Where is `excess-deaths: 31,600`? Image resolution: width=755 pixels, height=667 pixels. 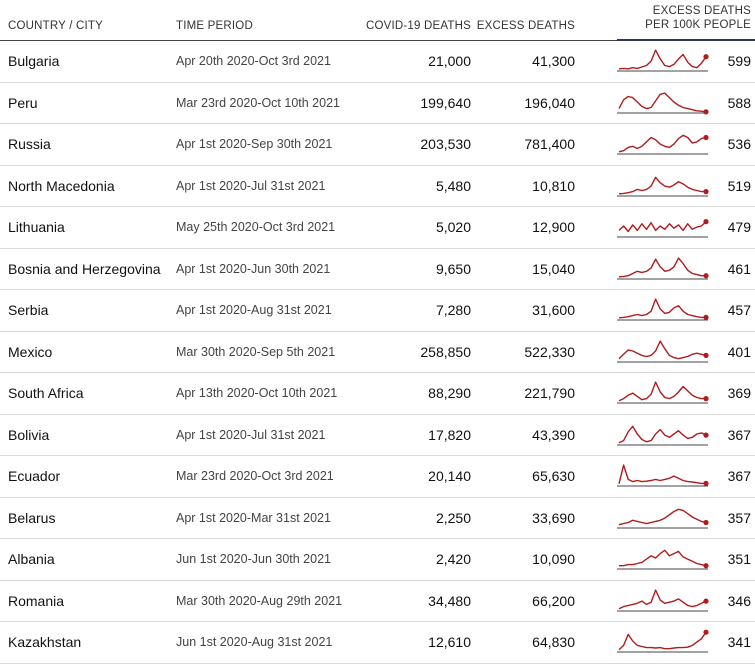
excess-deaths: 31,600 is located at coordinates (553, 310).